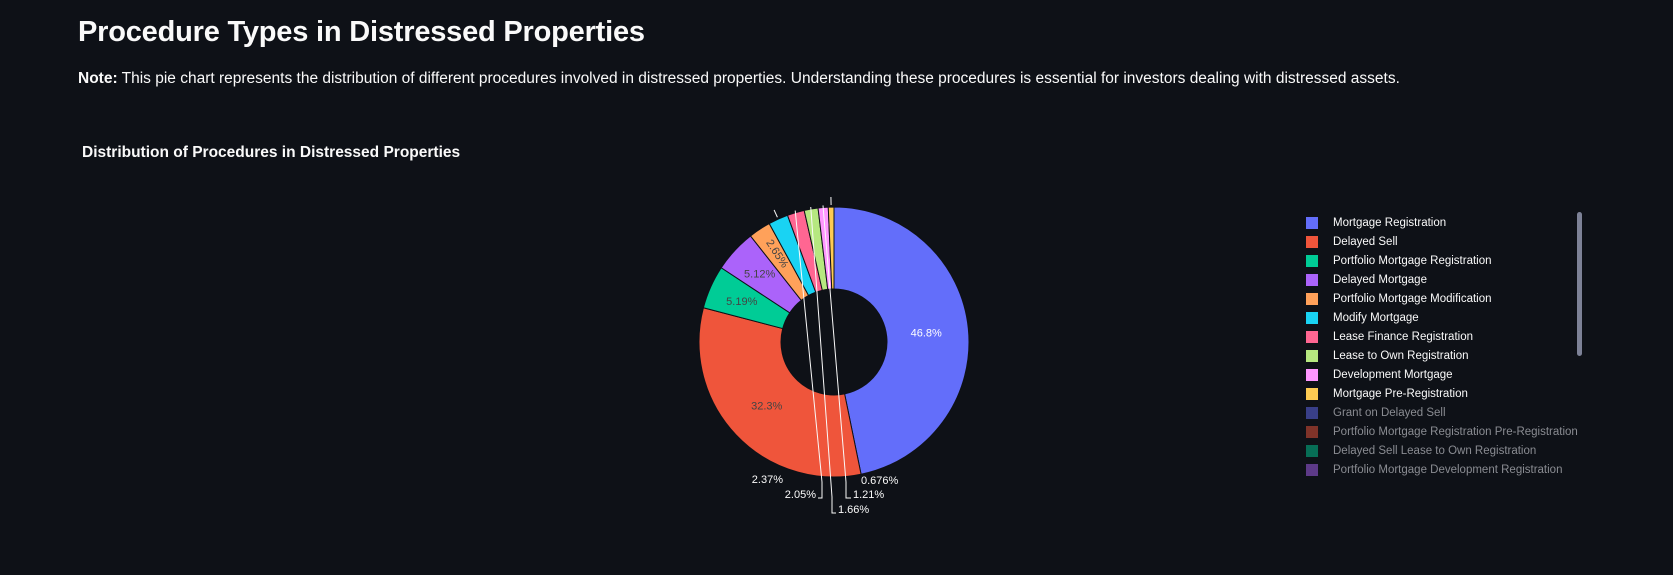 The image size is (1673, 575). What do you see at coordinates (1579, 284) in the screenshot?
I see `legend-scrollbar` at bounding box center [1579, 284].